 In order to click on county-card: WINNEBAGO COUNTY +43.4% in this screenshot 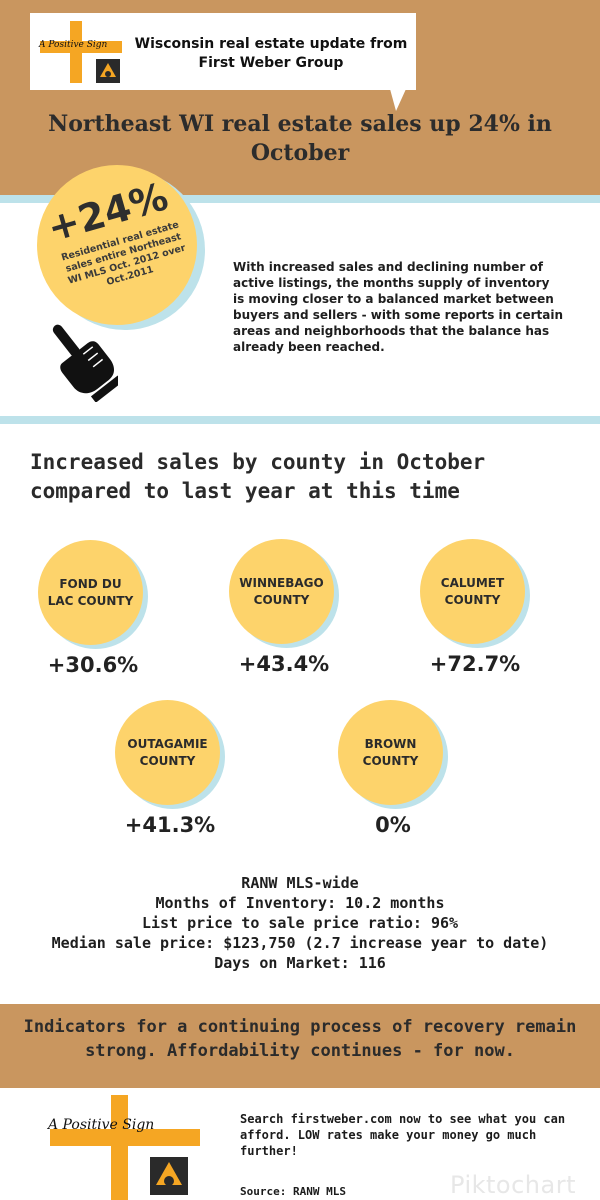, I will do `click(289, 634)`.